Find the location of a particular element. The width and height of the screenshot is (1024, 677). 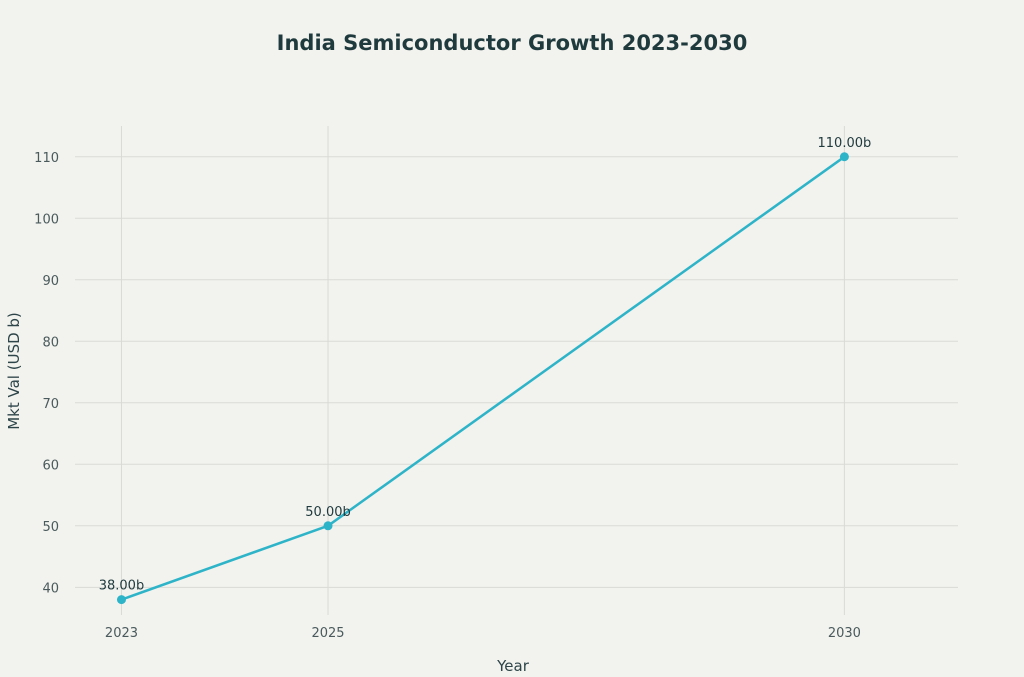

x-axis-label: Year is located at coordinates (513, 666).